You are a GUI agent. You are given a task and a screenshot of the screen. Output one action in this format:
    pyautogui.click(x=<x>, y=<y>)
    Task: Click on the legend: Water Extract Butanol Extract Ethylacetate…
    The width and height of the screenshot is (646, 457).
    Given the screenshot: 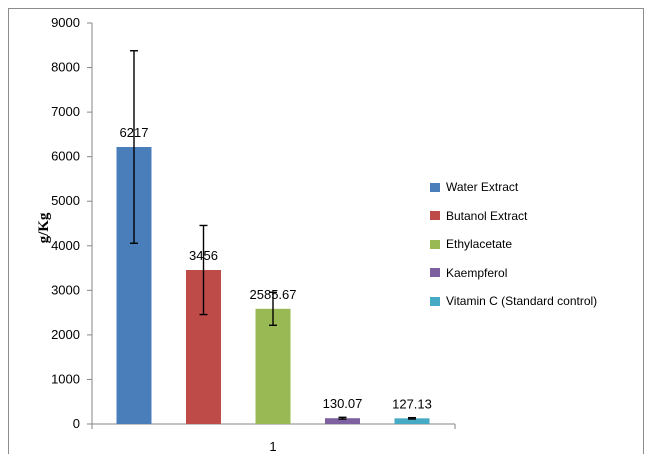 What is the action you would take?
    pyautogui.click(x=537, y=244)
    